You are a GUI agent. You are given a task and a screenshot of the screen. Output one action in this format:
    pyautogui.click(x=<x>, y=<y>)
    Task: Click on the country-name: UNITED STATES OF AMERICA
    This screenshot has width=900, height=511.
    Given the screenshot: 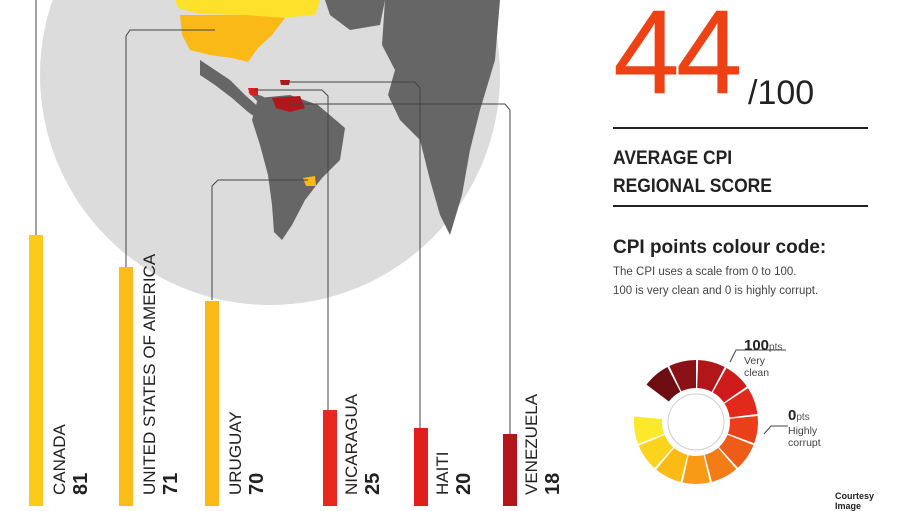 What is the action you would take?
    pyautogui.click(x=149, y=374)
    